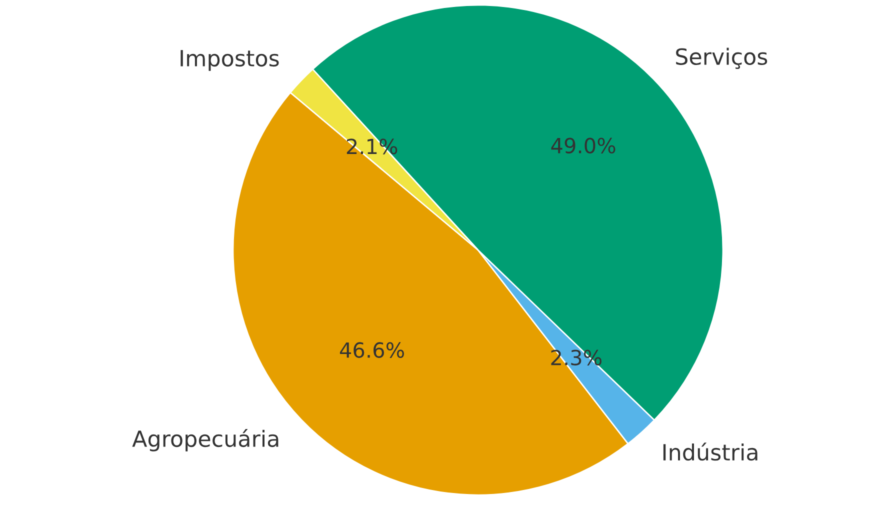 Image resolution: width=871 pixels, height=507 pixels. I want to click on data-label: 46.6%, so click(372, 350).